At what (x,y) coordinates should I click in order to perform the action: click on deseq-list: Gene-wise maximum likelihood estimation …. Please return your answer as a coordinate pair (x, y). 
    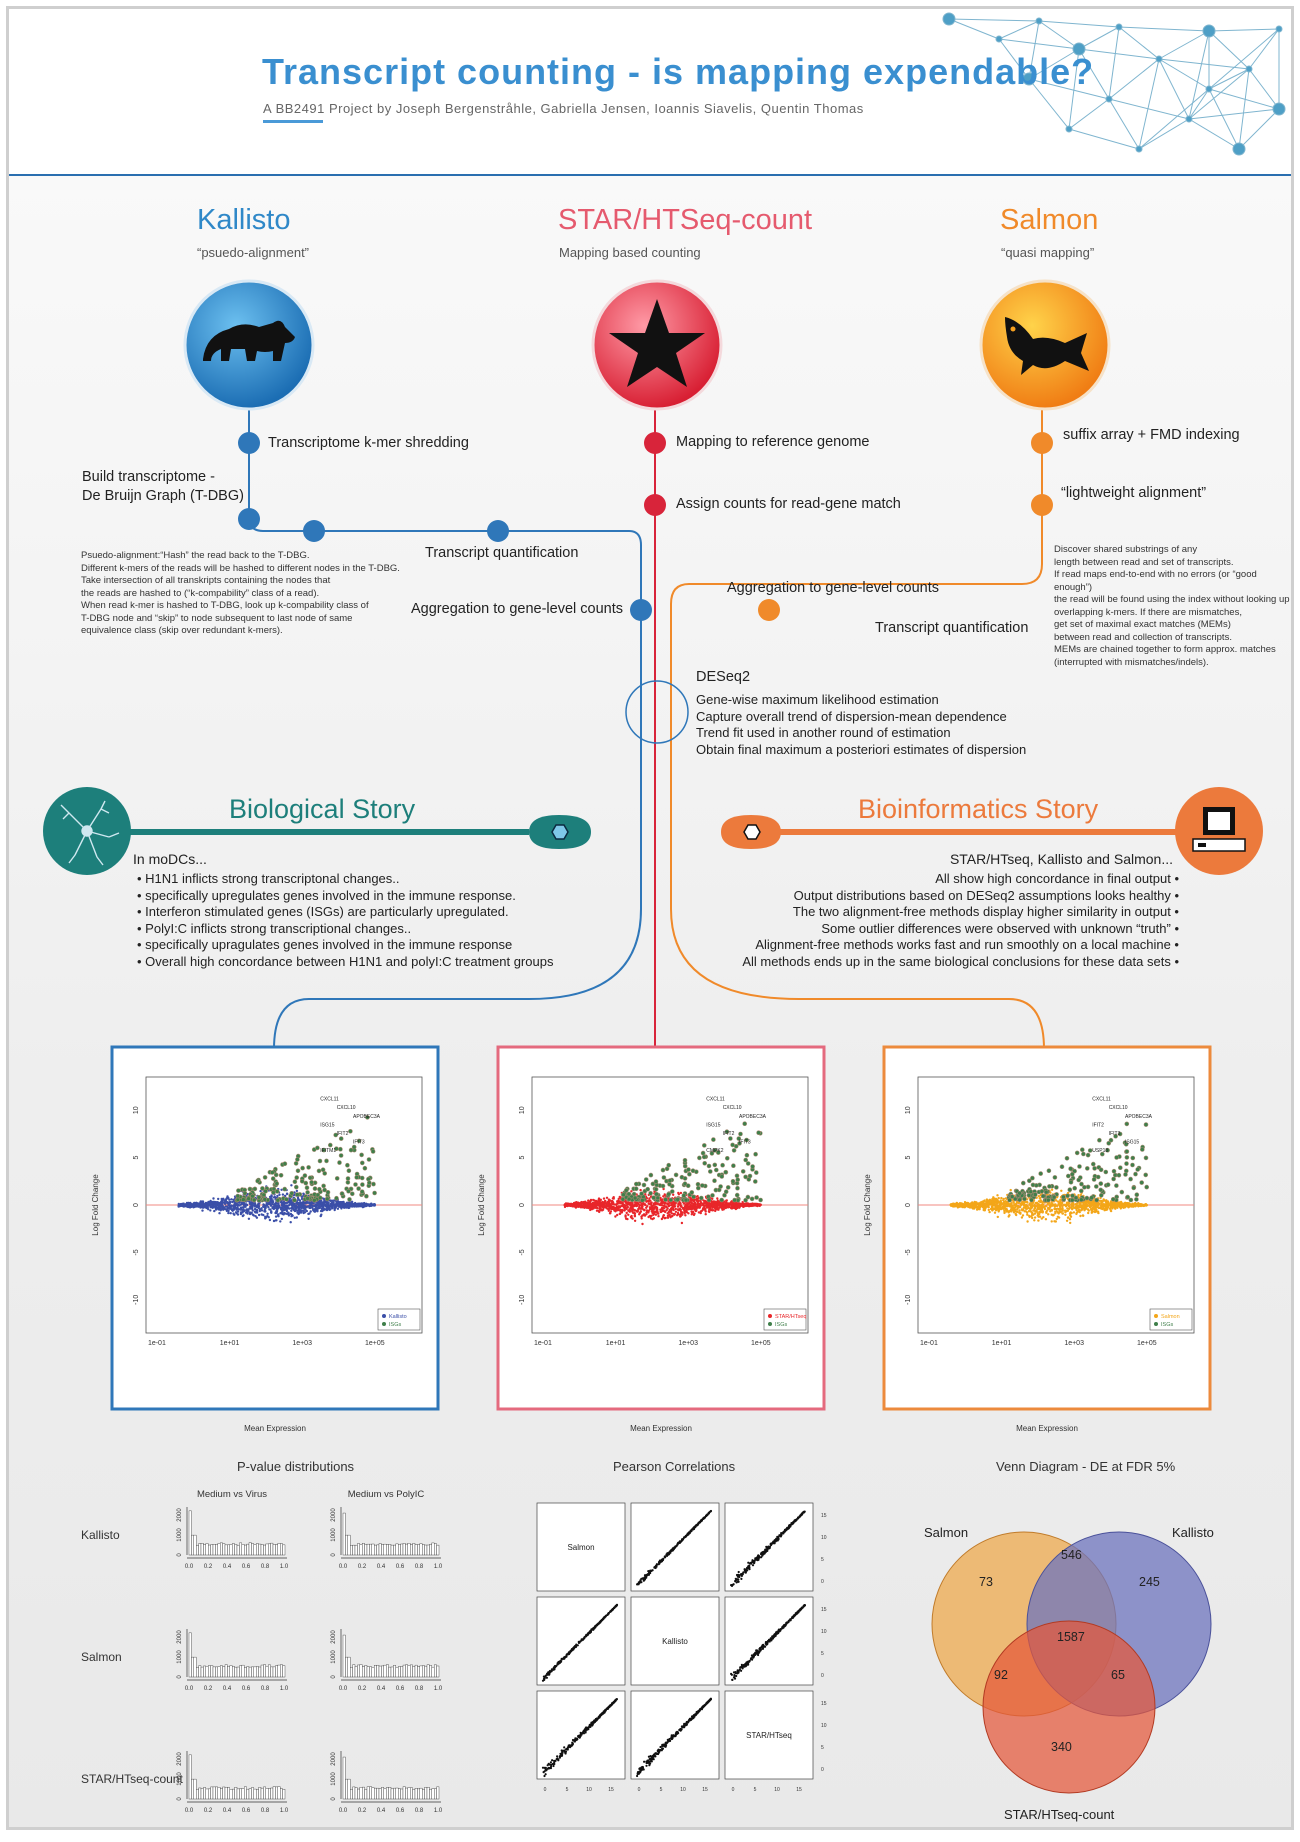
    Looking at the image, I should click on (861, 725).